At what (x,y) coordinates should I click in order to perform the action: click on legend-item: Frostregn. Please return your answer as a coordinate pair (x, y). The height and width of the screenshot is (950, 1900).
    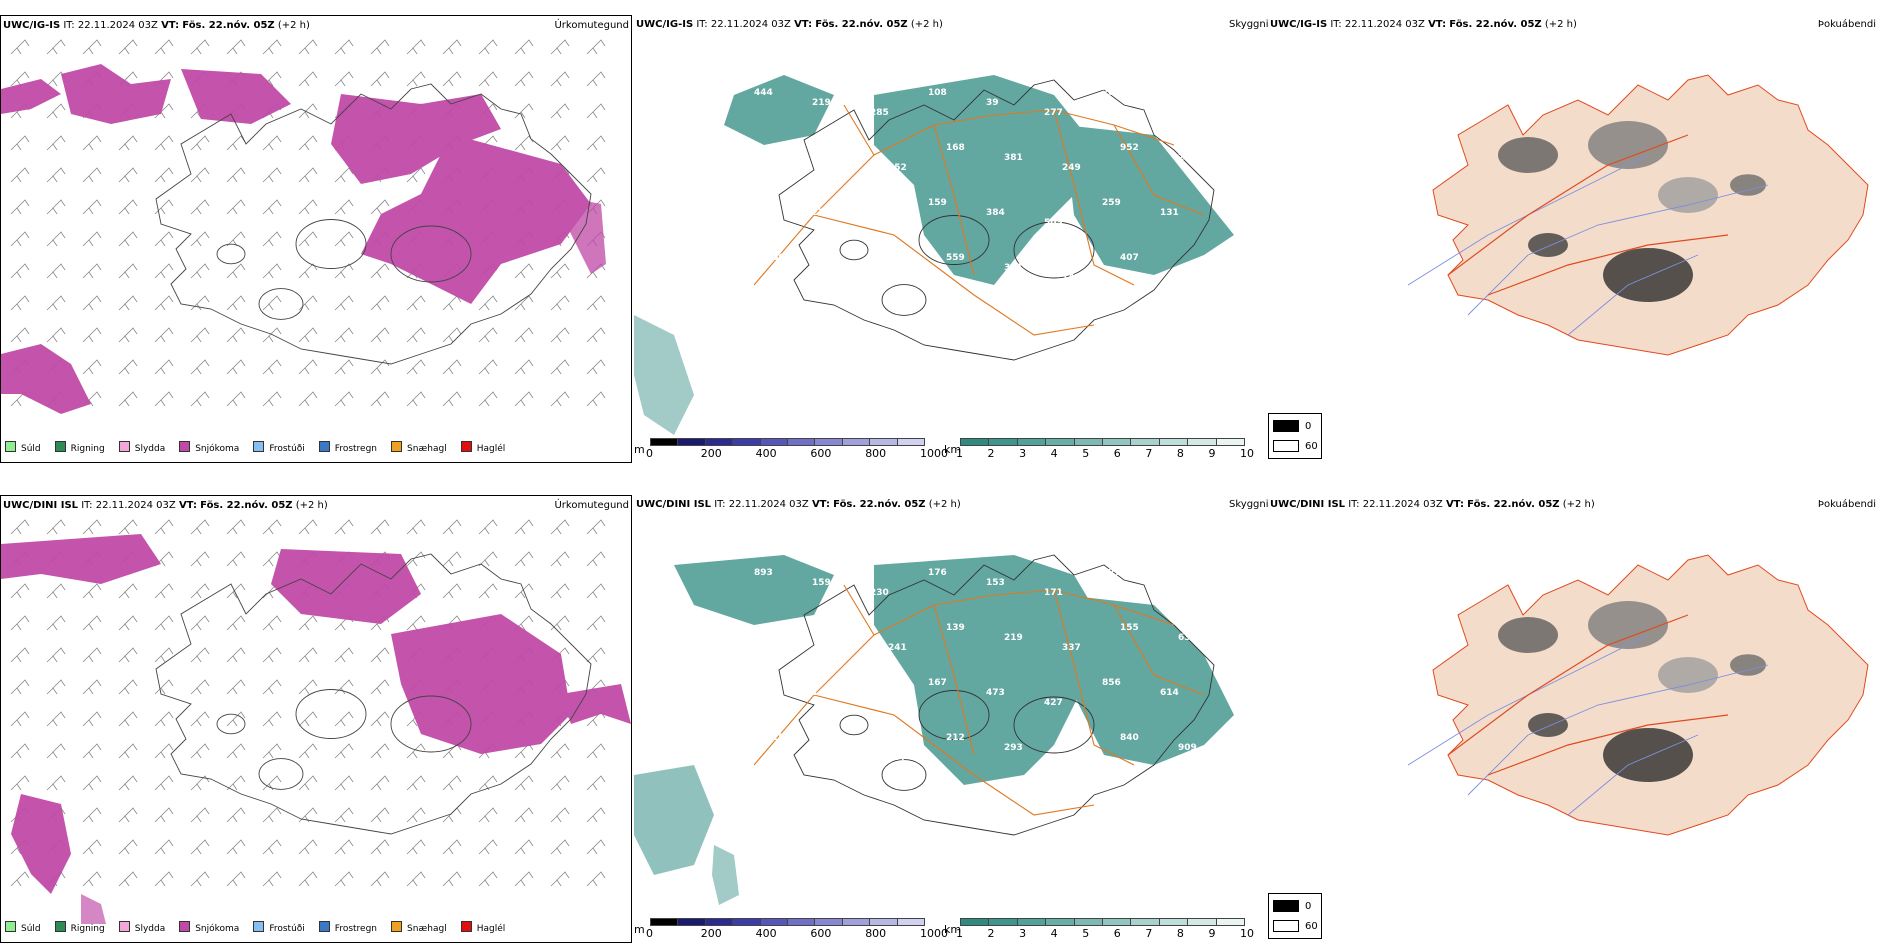
    Looking at the image, I should click on (347, 447).